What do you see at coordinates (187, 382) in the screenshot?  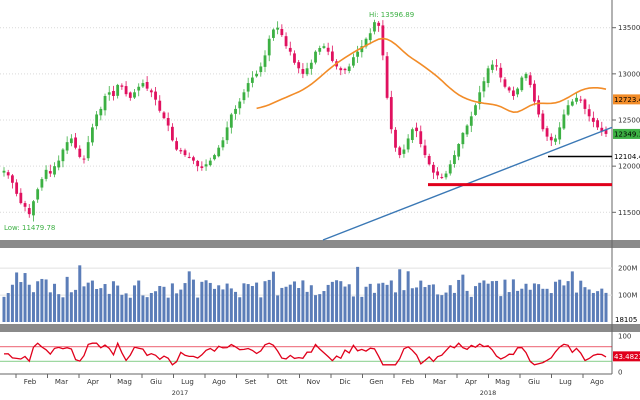 I see `x-tick-label: Lug` at bounding box center [187, 382].